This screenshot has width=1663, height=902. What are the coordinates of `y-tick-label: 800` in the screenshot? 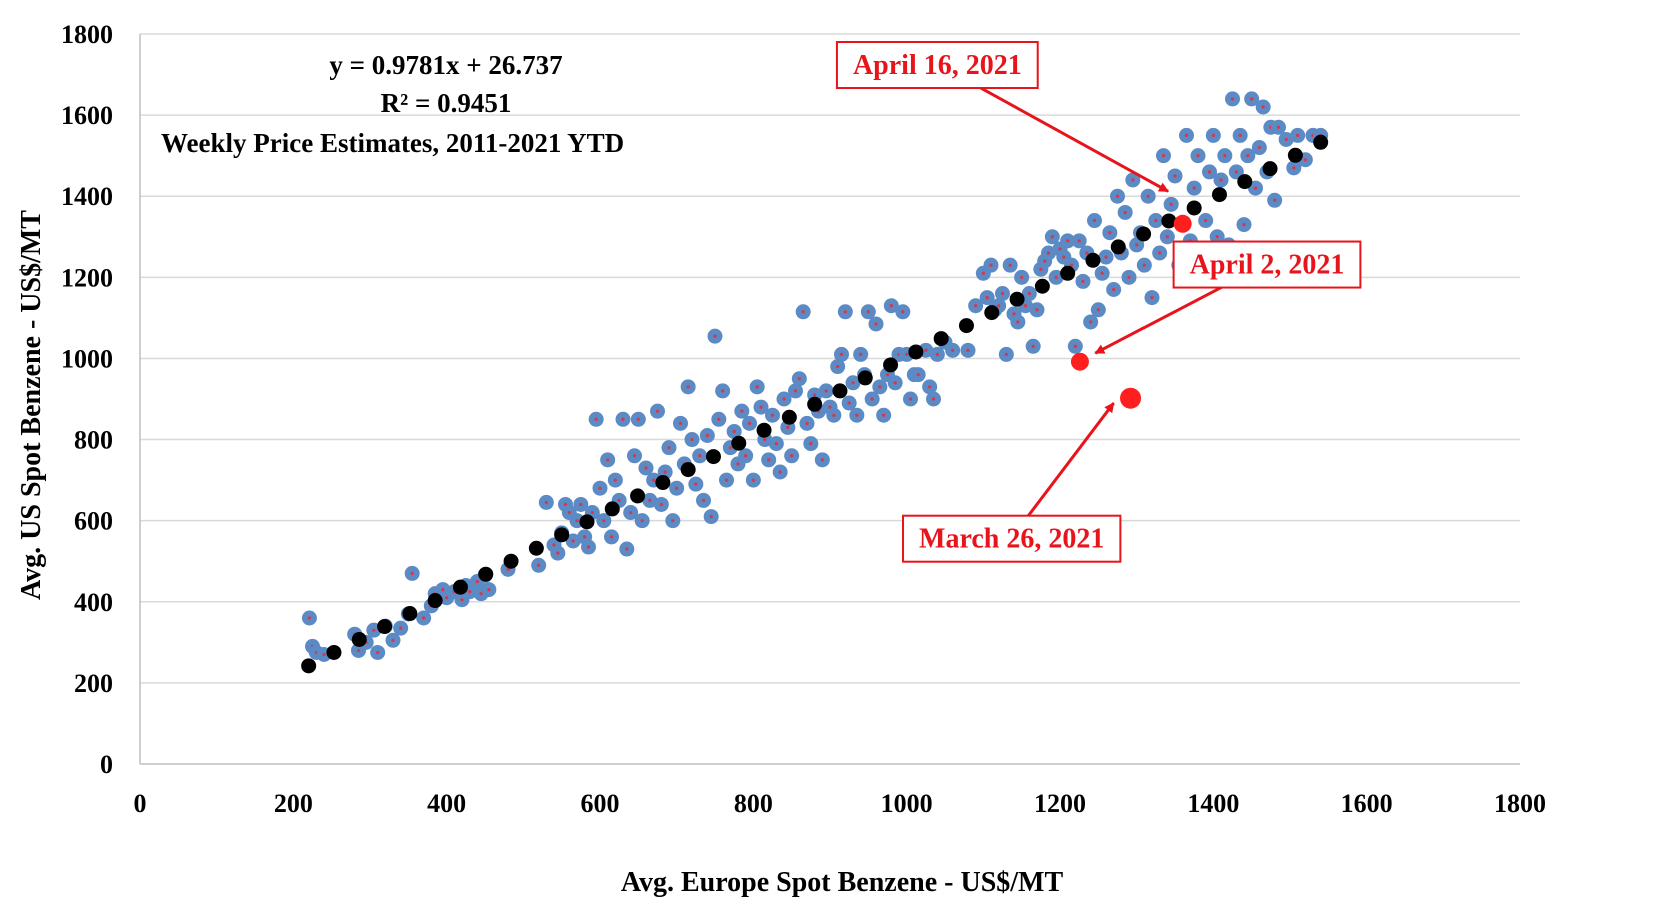 It's located at (93, 440).